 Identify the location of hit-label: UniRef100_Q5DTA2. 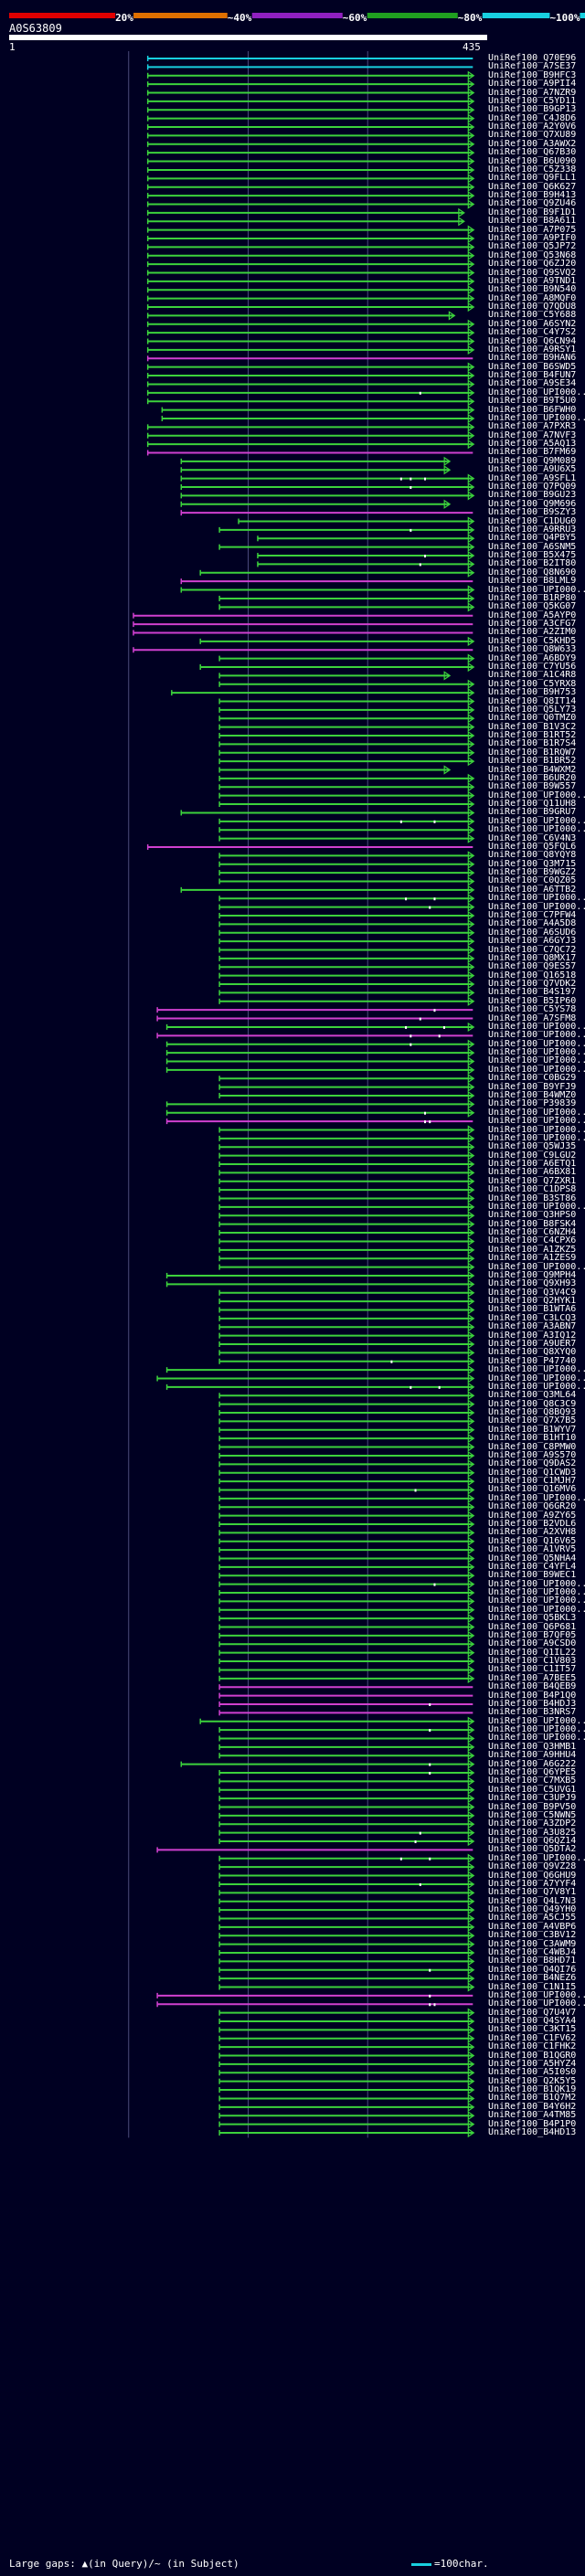
(533, 1849).